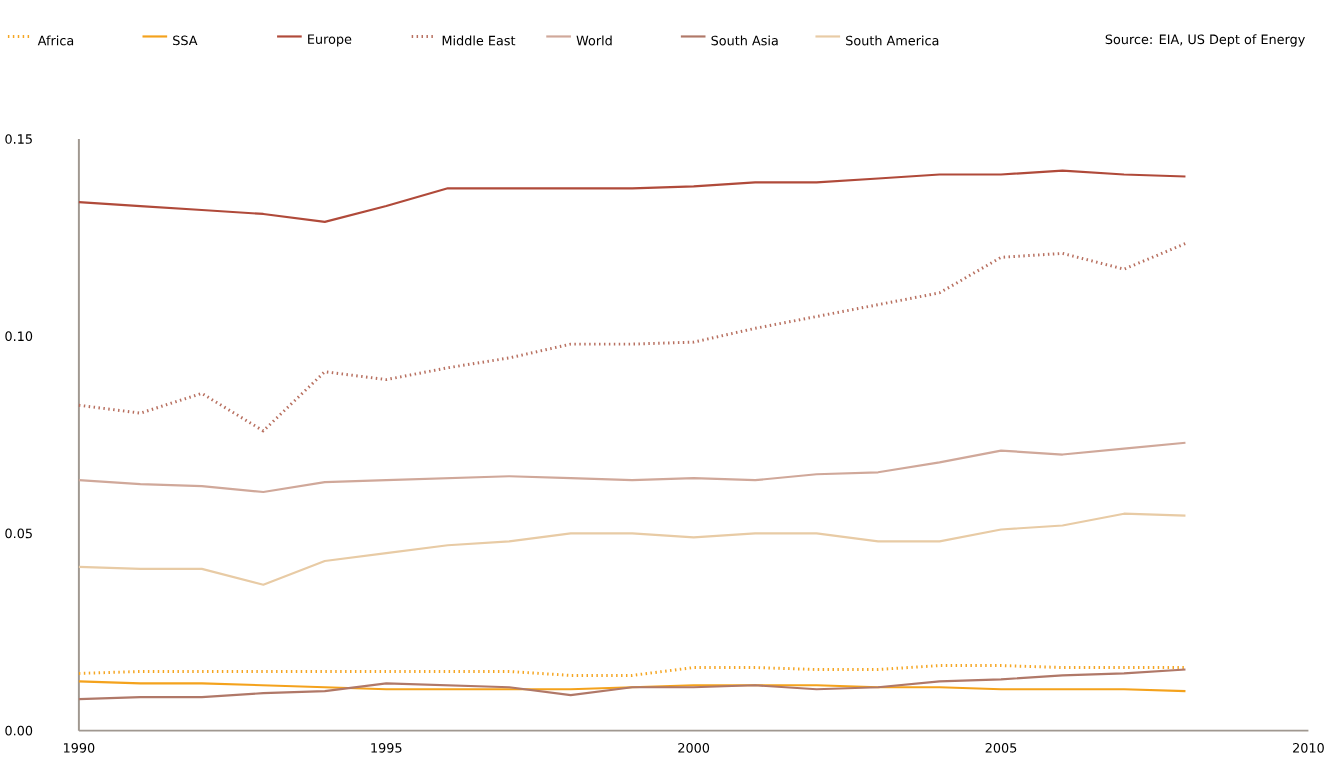  I want to click on legend-label: Europe, so click(330, 40).